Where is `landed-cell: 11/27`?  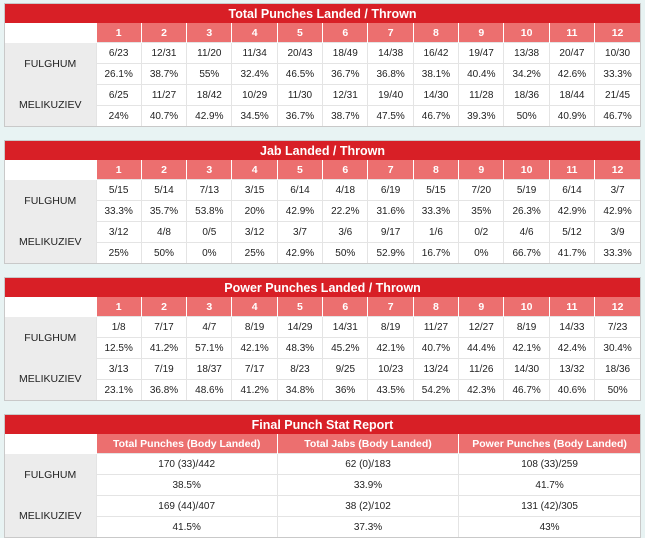 landed-cell: 11/27 is located at coordinates (435, 327).